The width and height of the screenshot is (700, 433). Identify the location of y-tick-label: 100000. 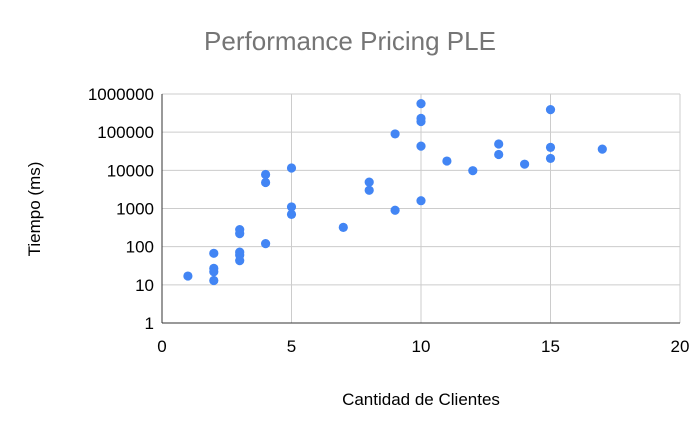
(125, 132).